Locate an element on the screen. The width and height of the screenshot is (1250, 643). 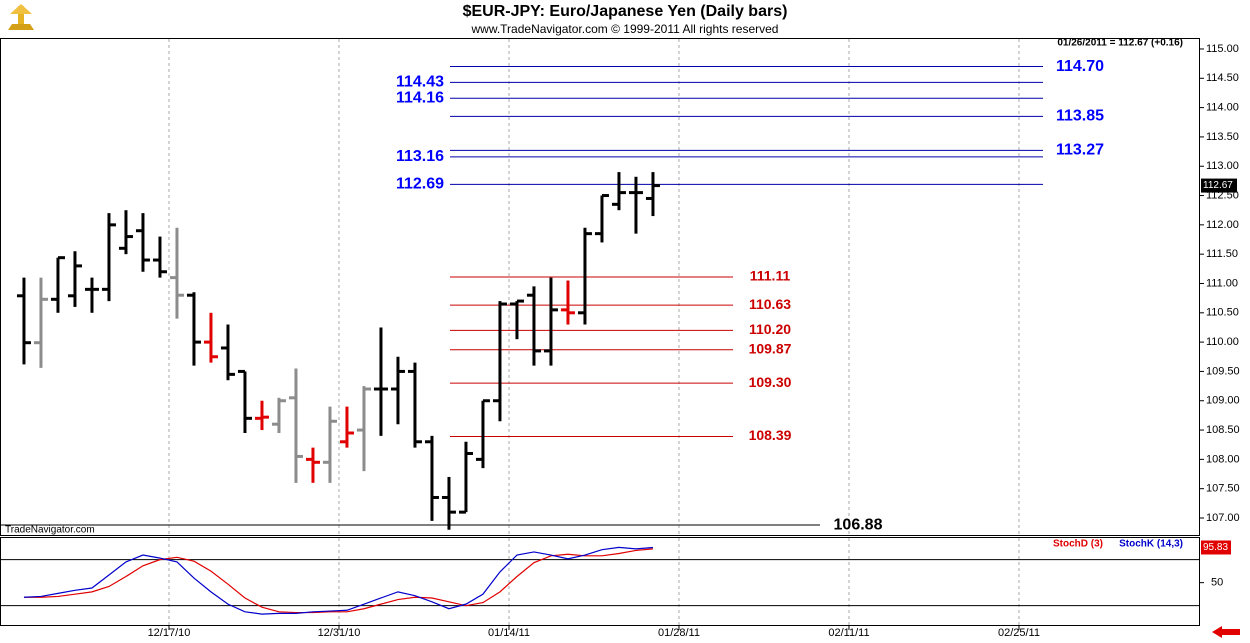
y-tick-label: 113.50 is located at coordinates (1222, 137).